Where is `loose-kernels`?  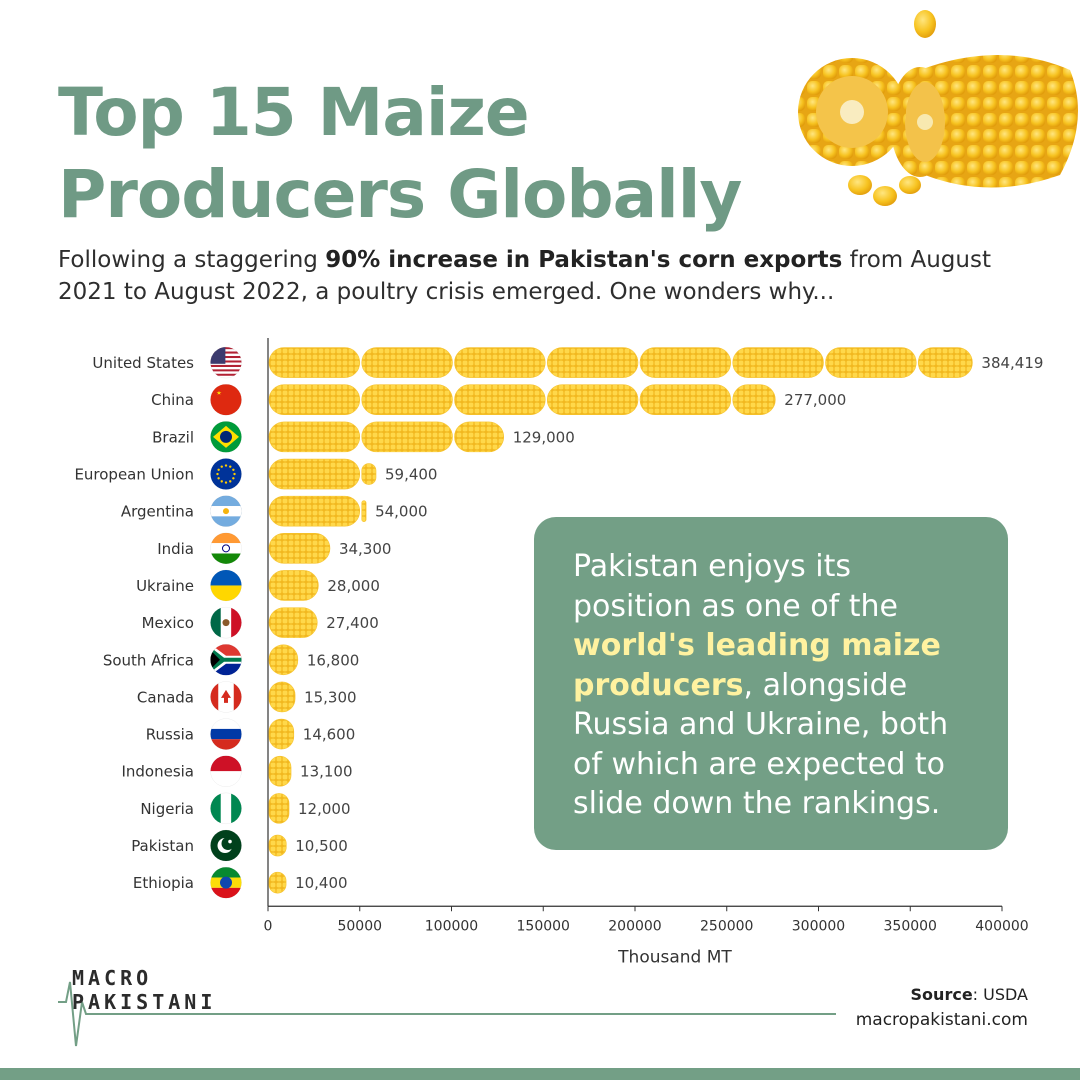 loose-kernels is located at coordinates (892, 108).